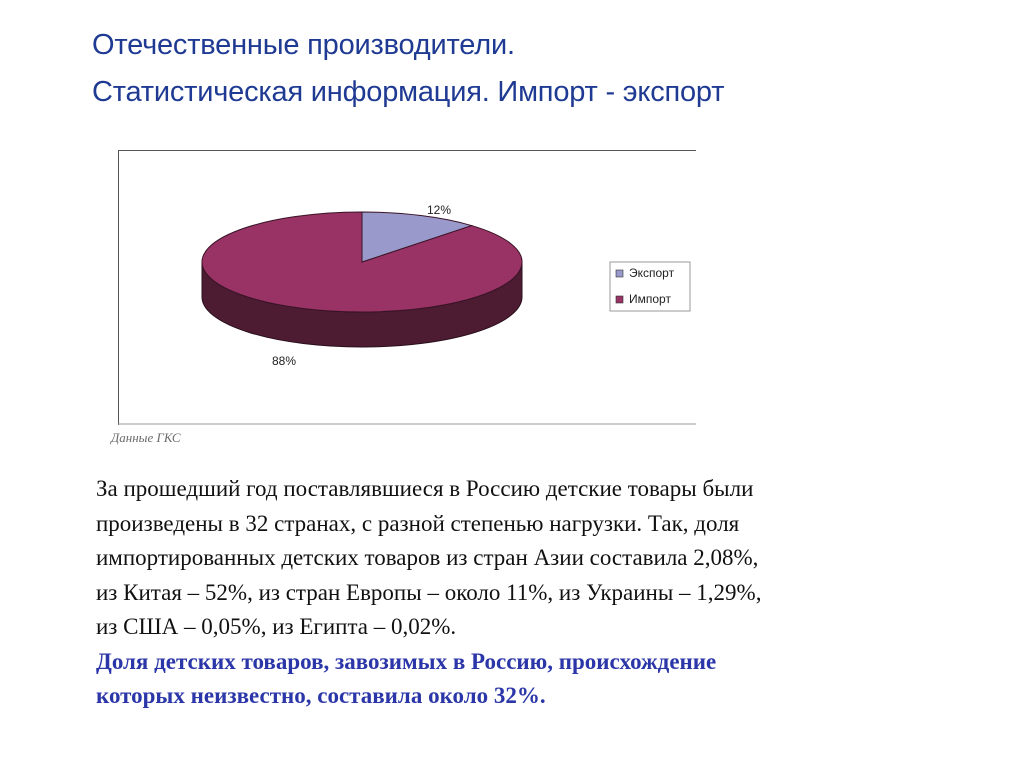  Describe the element at coordinates (439, 210) in the screenshot. I see `data-label-export: 12%` at that location.